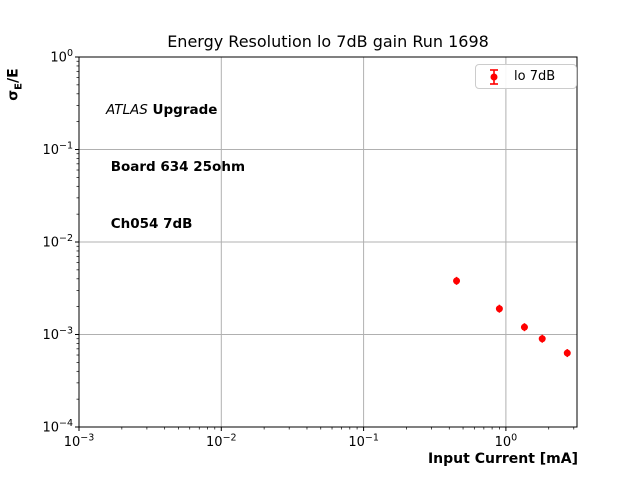 The width and height of the screenshot is (640, 480). Describe the element at coordinates (149, 224) in the screenshot. I see `annotation-line3: Ch054 7dB` at that location.